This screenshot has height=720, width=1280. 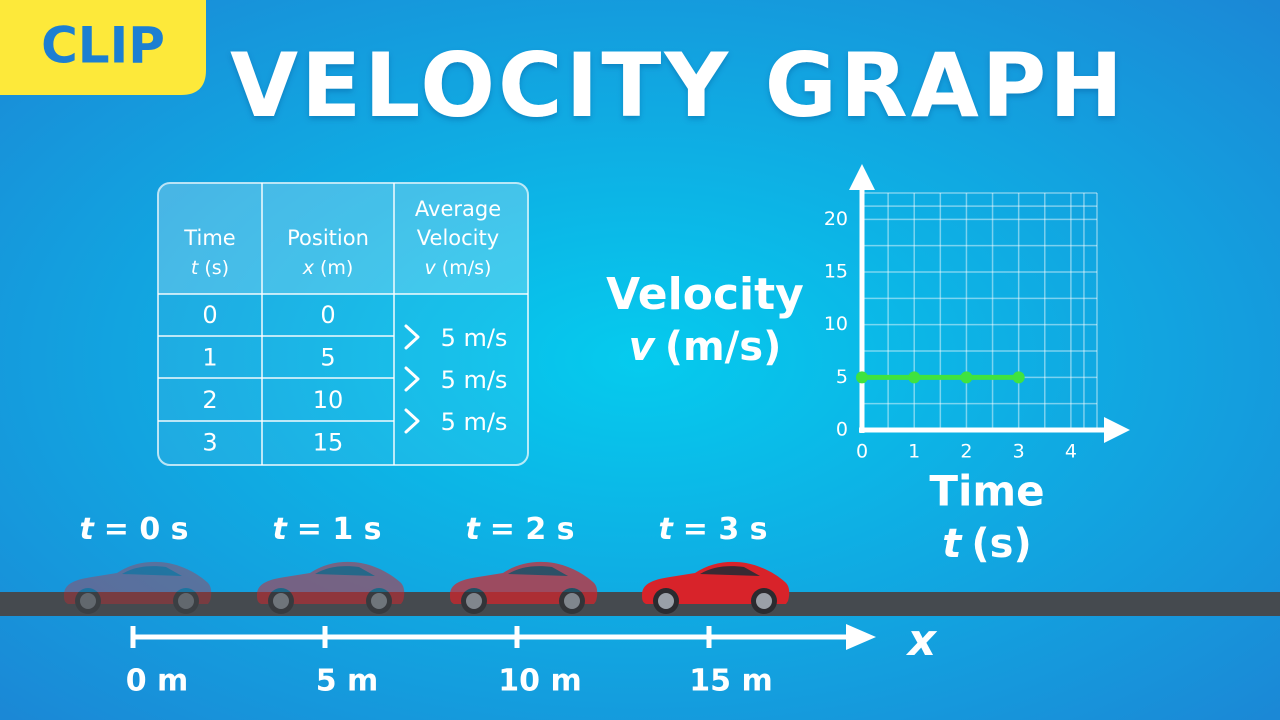 I want to click on car-body, so click(x=138, y=582).